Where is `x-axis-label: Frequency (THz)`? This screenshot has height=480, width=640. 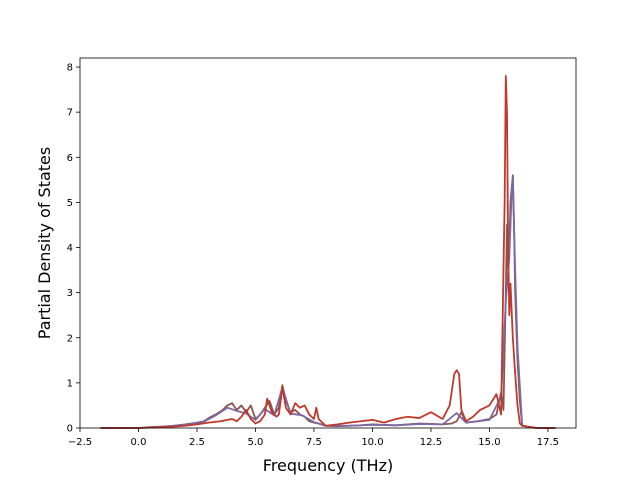
x-axis-label: Frequency (THz) is located at coordinates (328, 465).